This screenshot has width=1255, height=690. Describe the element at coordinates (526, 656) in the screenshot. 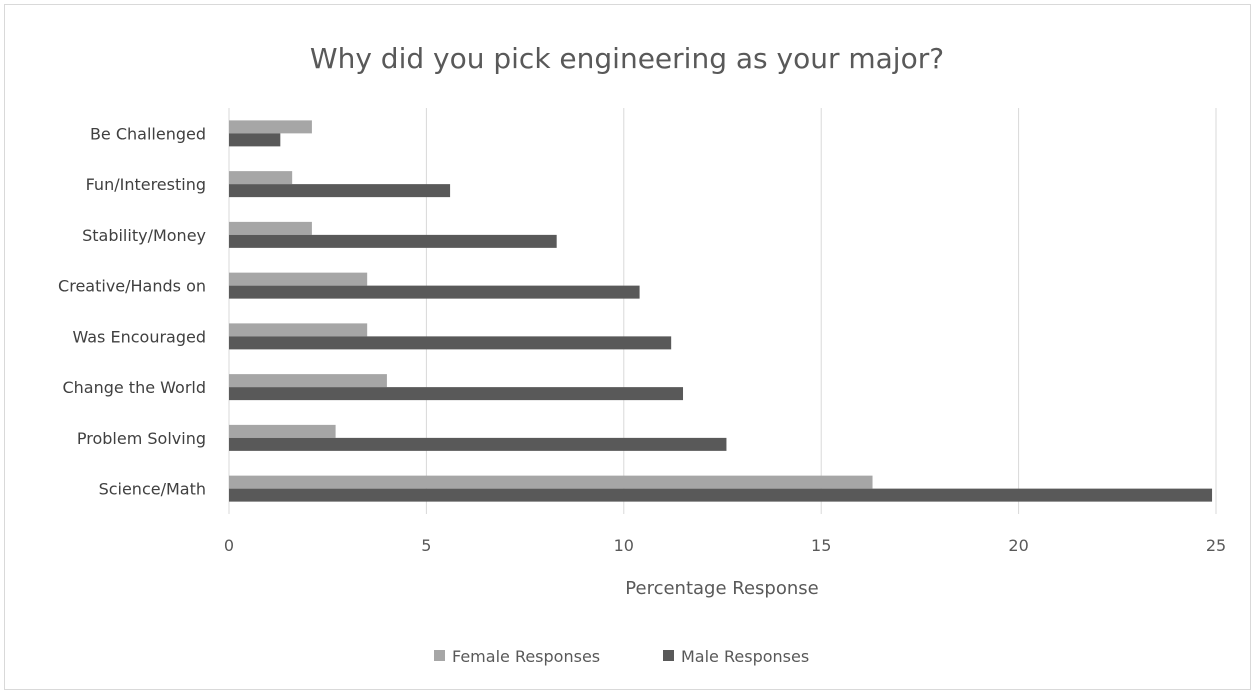

I see `legend-label: Female Responses` at that location.